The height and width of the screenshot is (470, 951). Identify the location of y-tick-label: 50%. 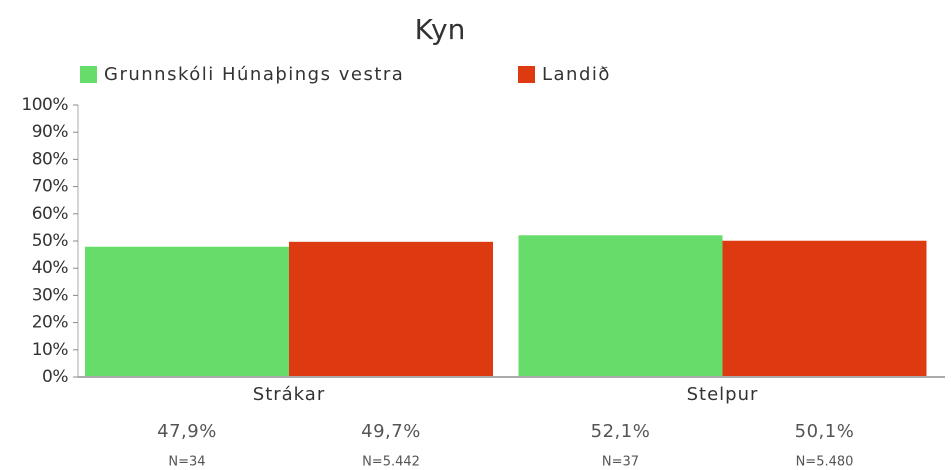
(50, 241).